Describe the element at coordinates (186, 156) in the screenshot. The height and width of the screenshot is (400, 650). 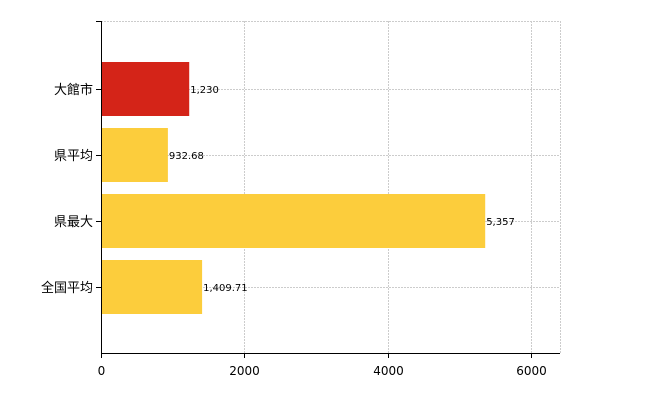
I see `data-label-1: 932.68` at that location.